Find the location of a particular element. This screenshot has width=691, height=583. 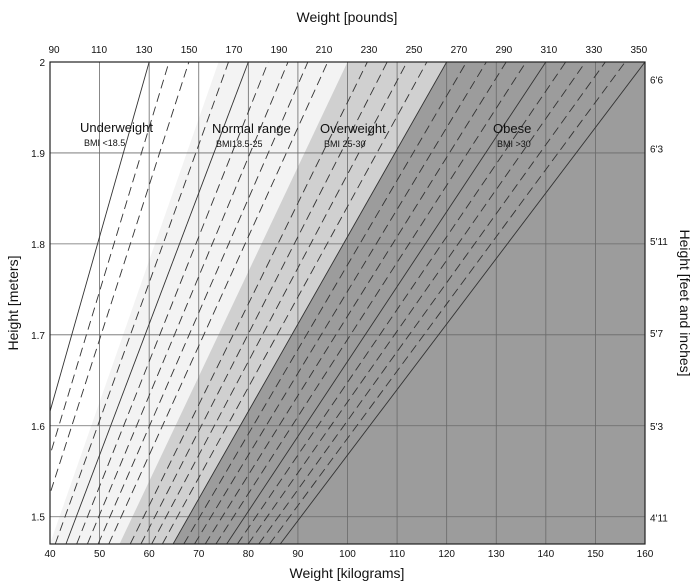

y-tick-label-m-1.9: 1.9 is located at coordinates (38, 154).